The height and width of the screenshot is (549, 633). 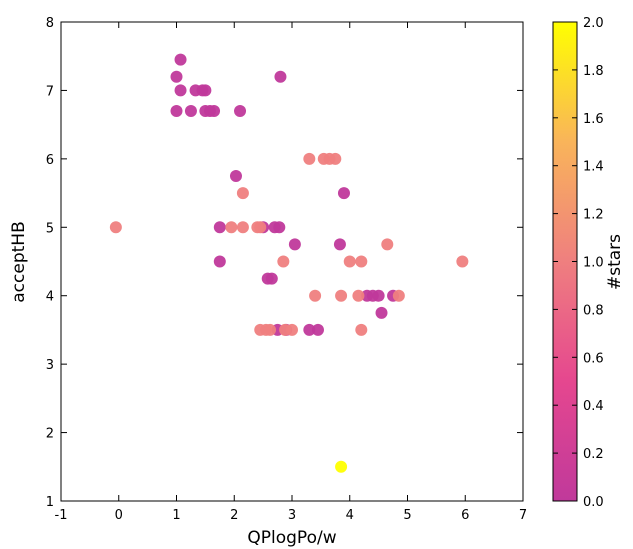 What do you see at coordinates (50, 160) in the screenshot?
I see `y-tick-label: 6` at bounding box center [50, 160].